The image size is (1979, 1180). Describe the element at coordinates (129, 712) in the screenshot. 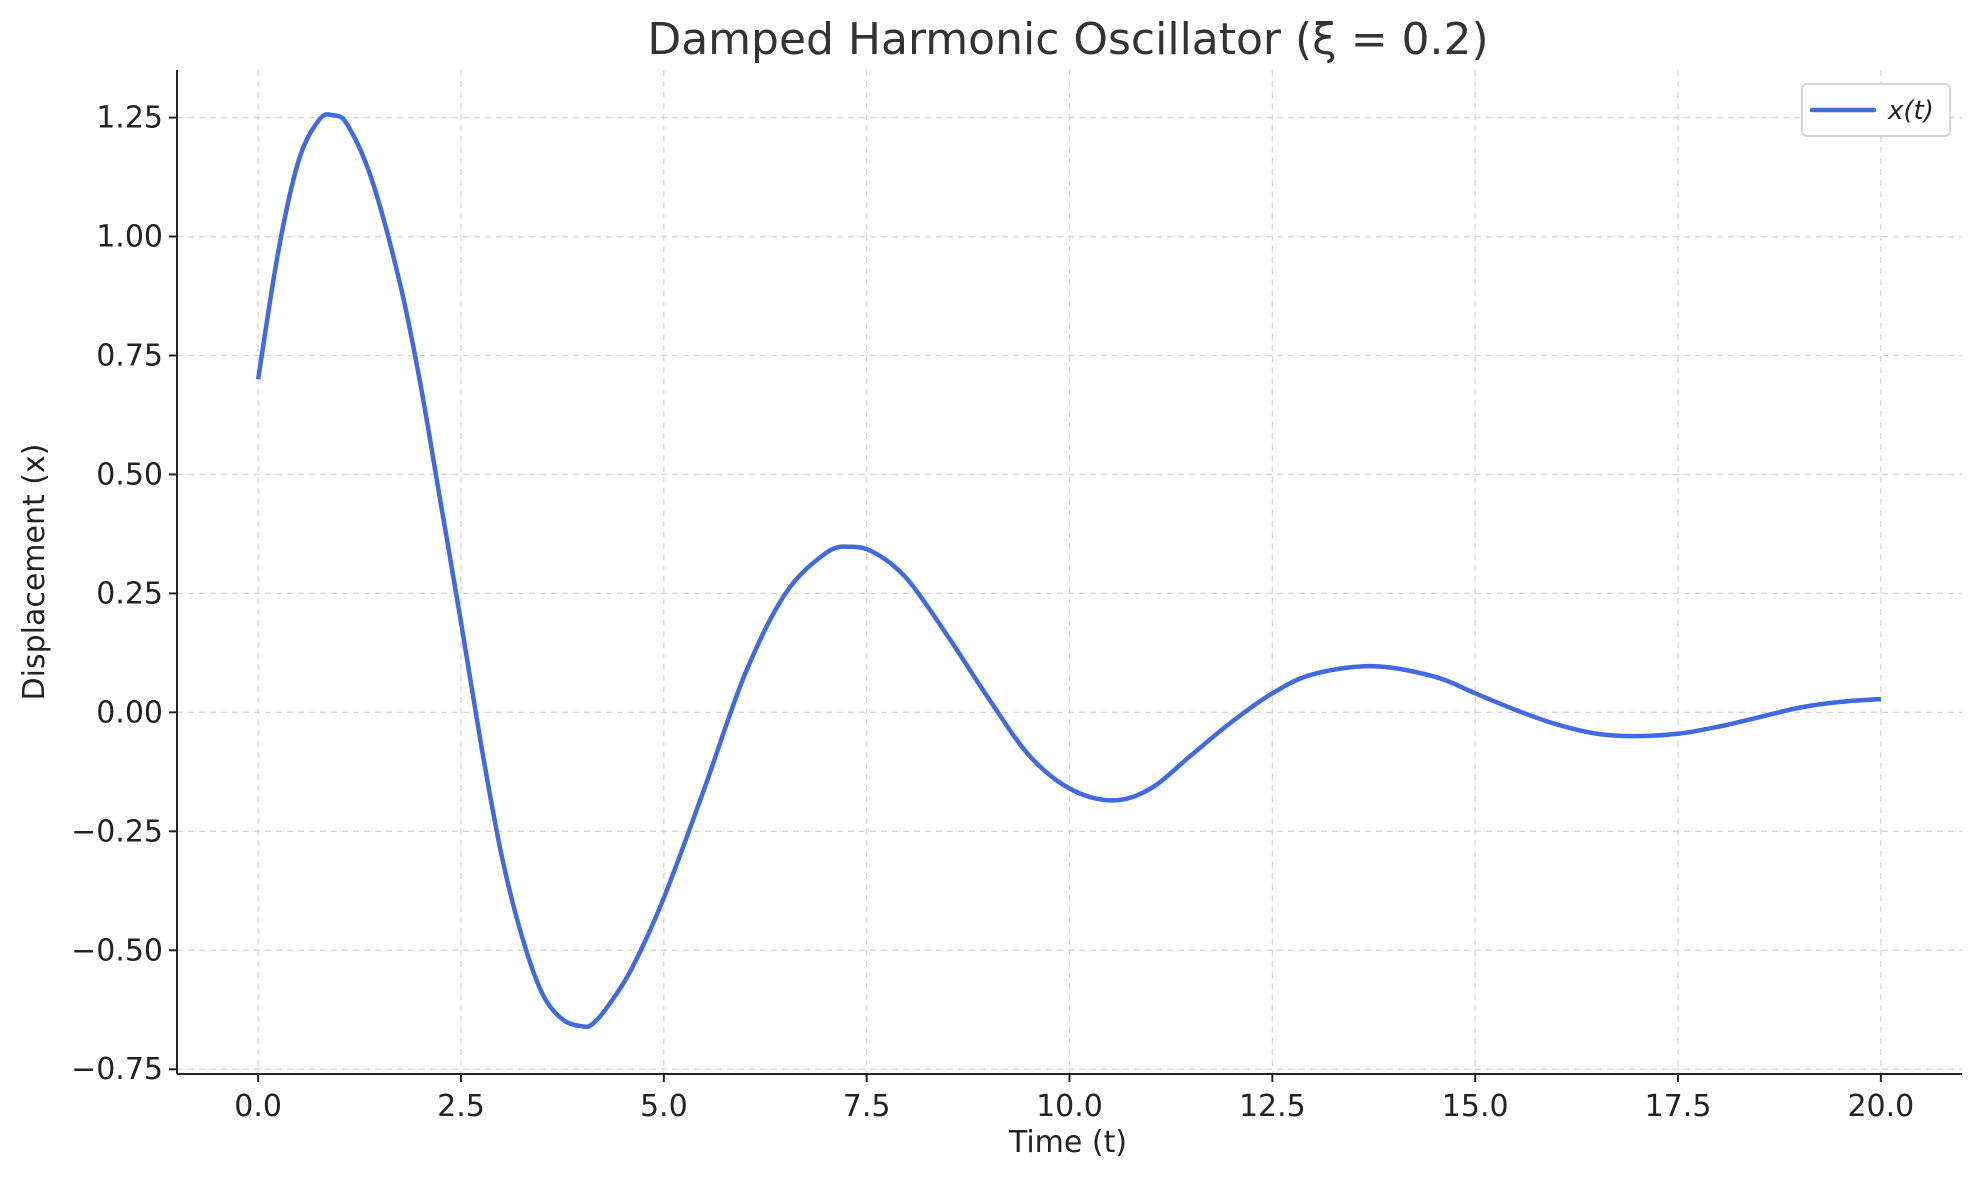

I see `y-tick-label: 0.00` at that location.